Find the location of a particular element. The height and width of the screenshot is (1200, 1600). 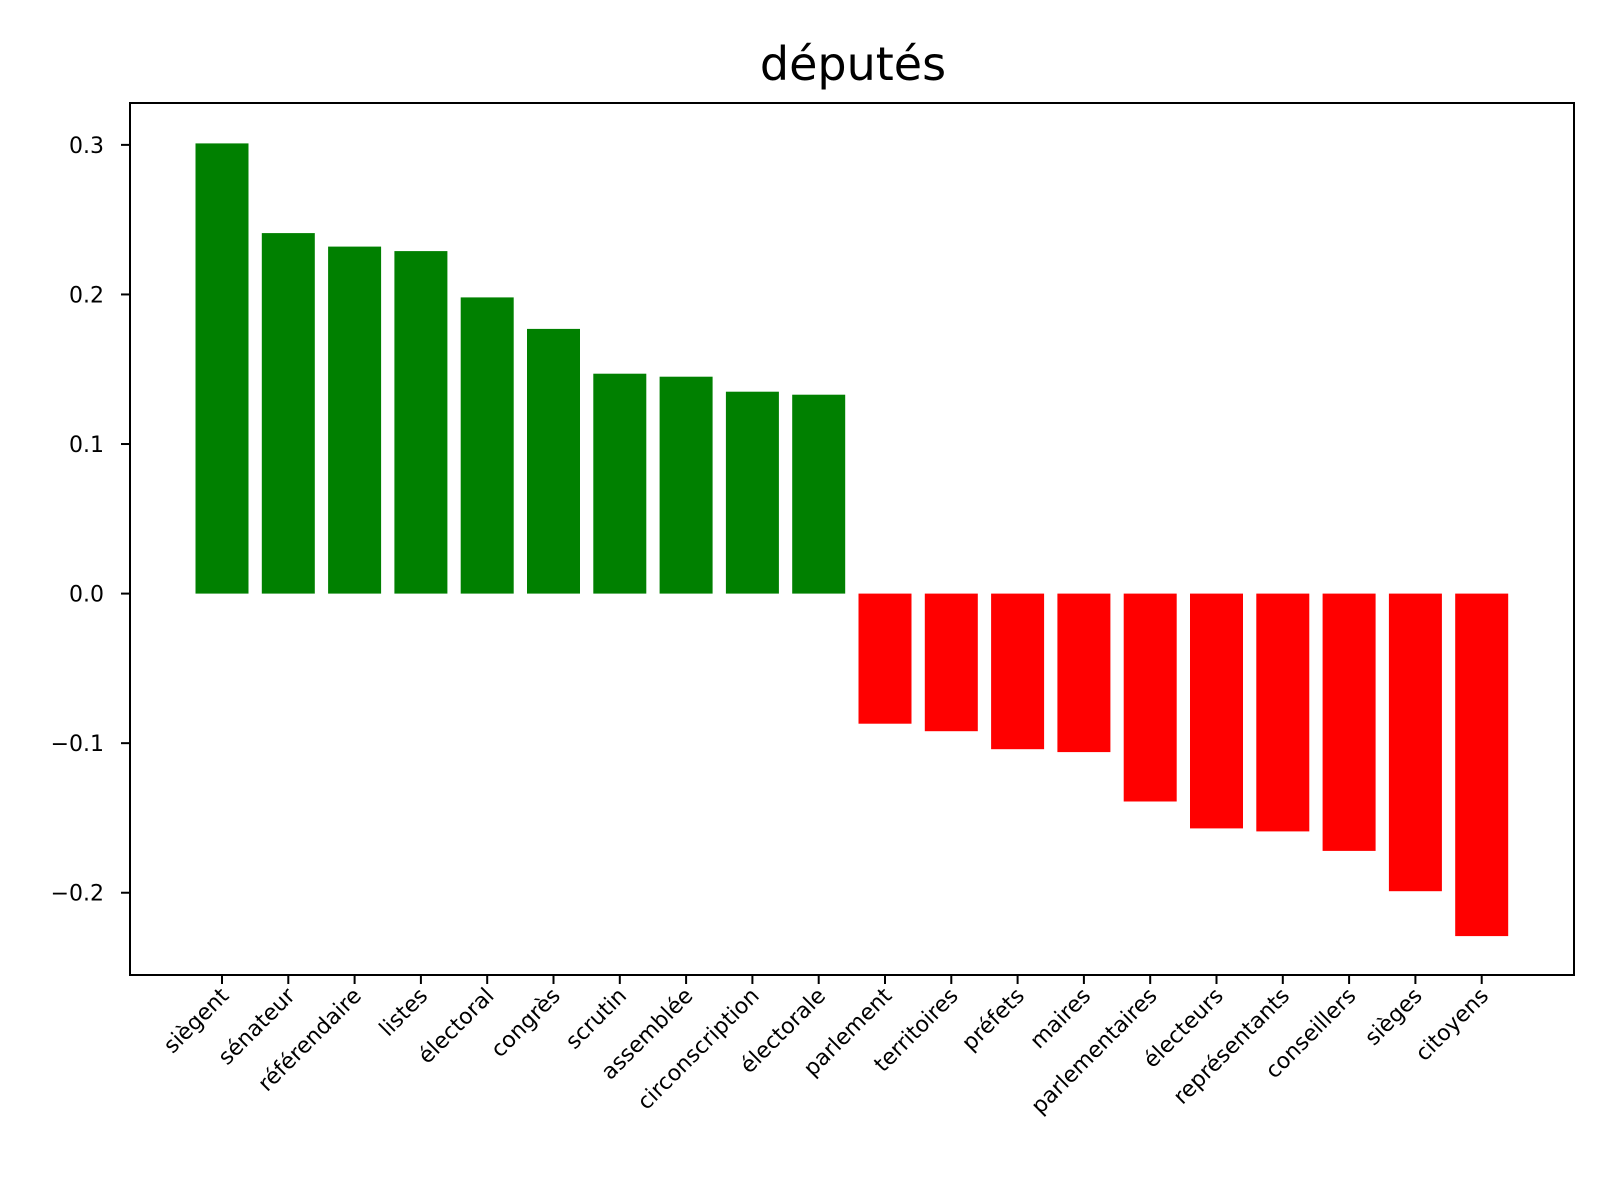

x-tick-label: représentants is located at coordinates (1232, 1047).